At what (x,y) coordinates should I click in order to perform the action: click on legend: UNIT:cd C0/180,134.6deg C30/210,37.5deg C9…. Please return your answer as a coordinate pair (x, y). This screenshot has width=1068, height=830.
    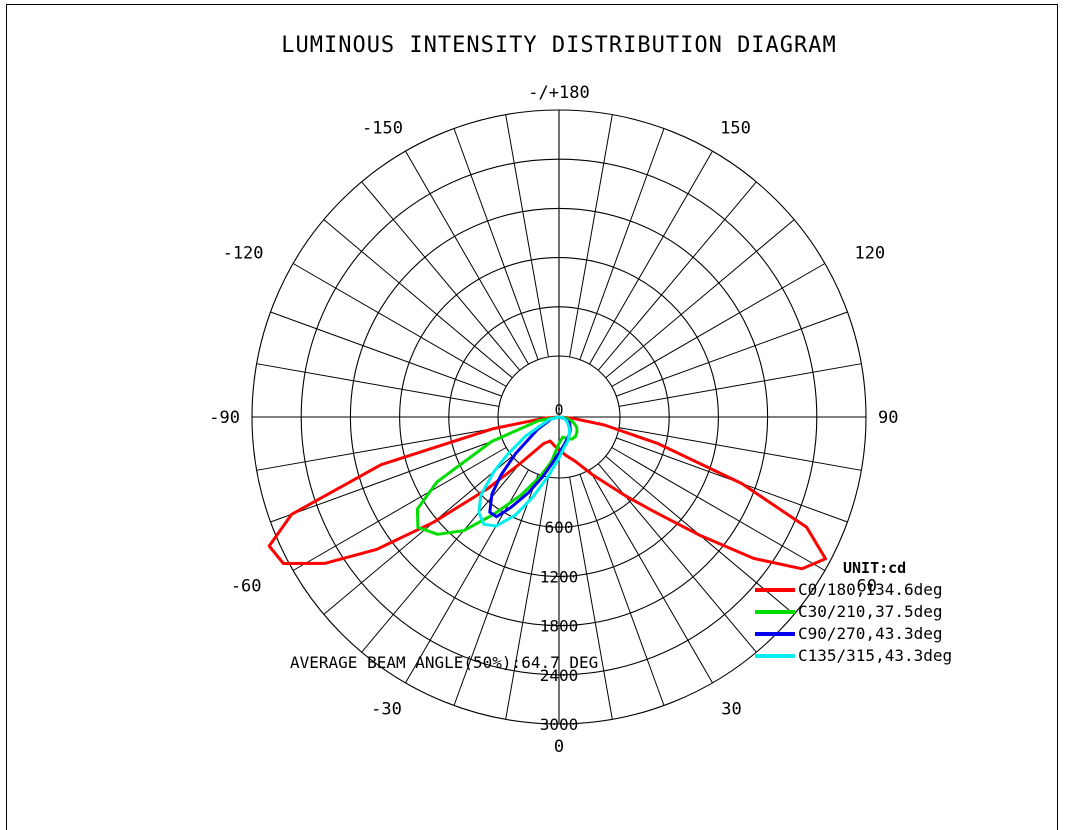
    Looking at the image, I should click on (853, 612).